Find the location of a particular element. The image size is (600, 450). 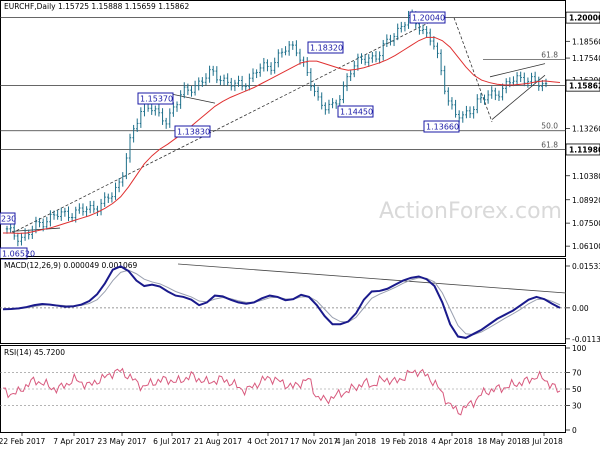

price-annotation: 1.15370 is located at coordinates (155, 98).